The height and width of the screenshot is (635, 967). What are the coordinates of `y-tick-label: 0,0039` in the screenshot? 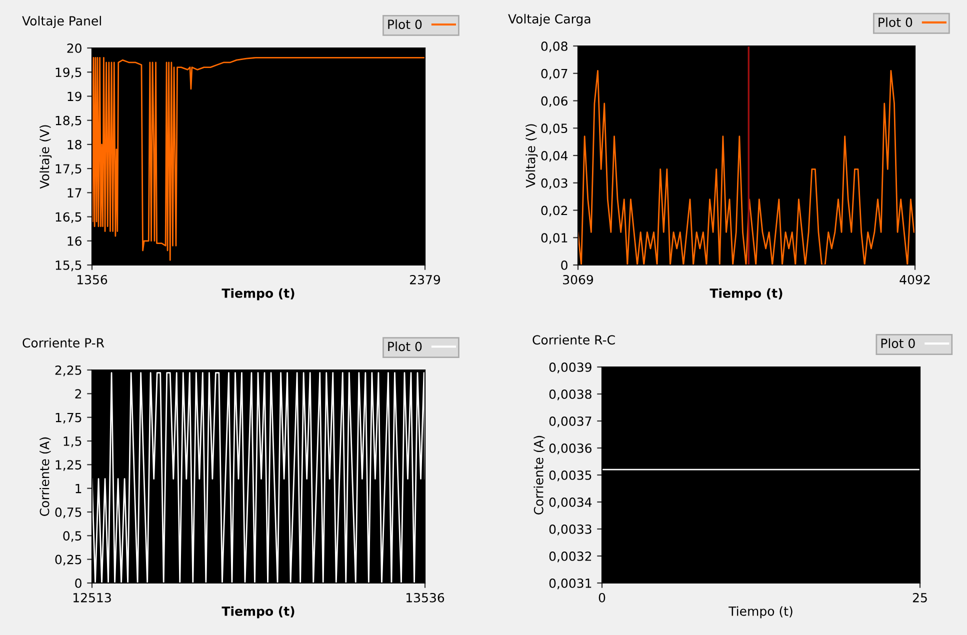 It's located at (570, 368).